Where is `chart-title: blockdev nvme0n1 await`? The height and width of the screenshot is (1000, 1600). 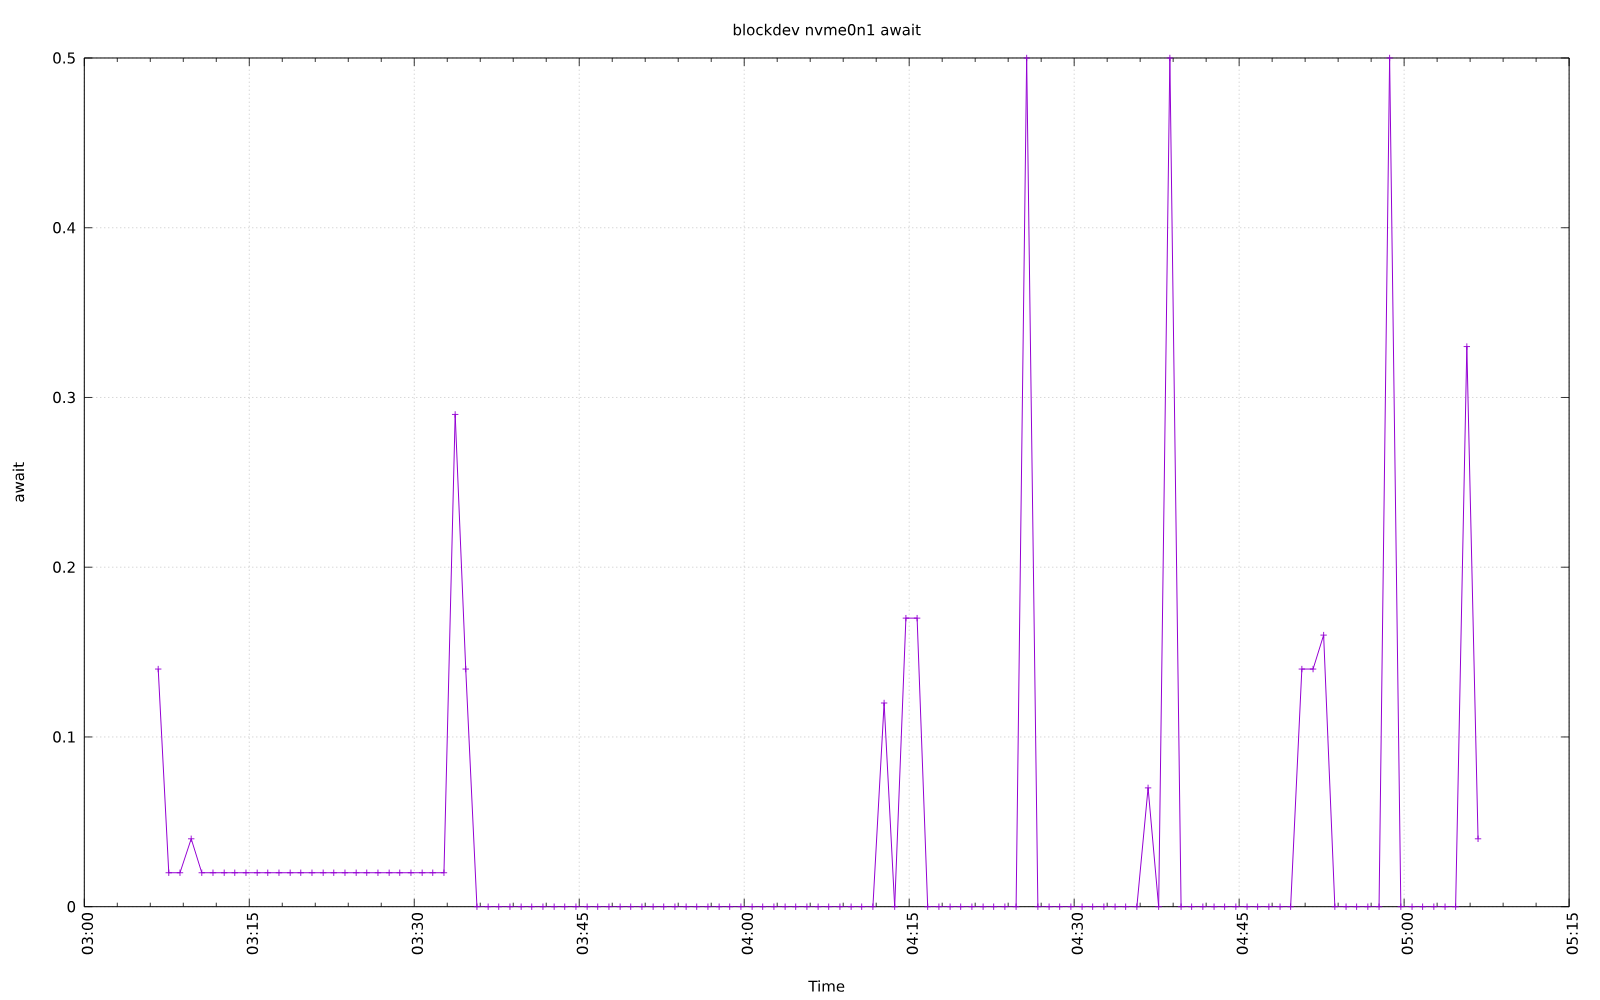 chart-title: blockdev nvme0n1 await is located at coordinates (827, 29).